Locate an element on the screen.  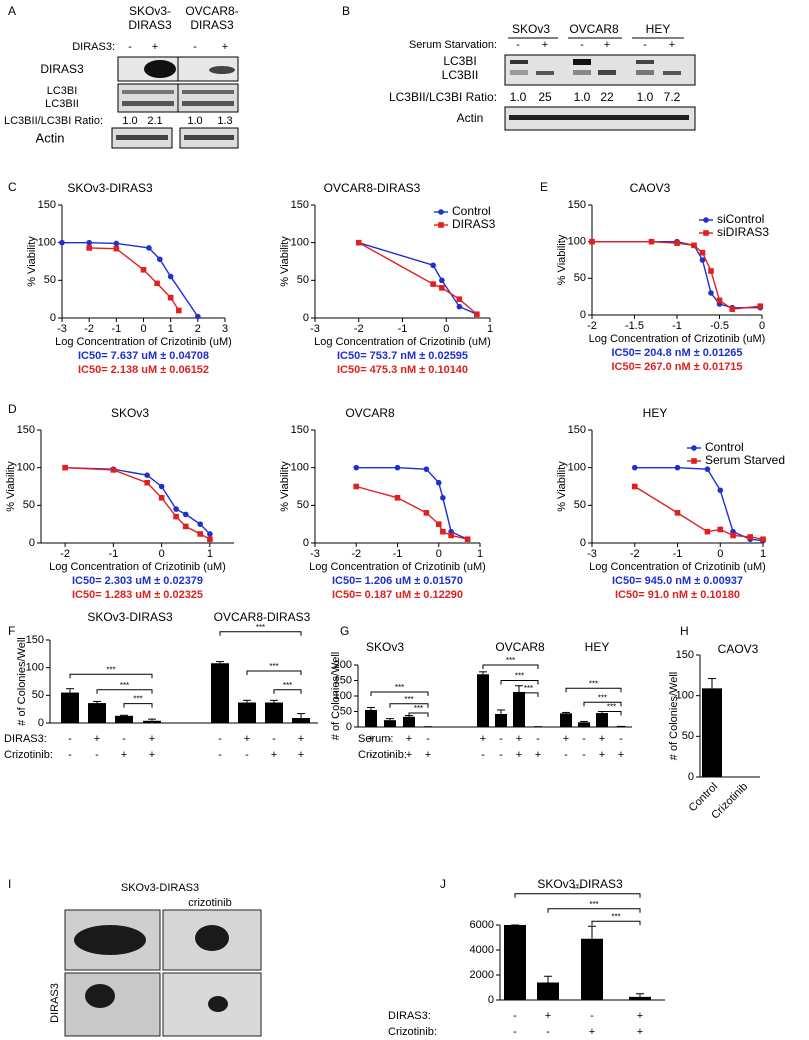
panel-letter: A is located at coordinates (12, 11).